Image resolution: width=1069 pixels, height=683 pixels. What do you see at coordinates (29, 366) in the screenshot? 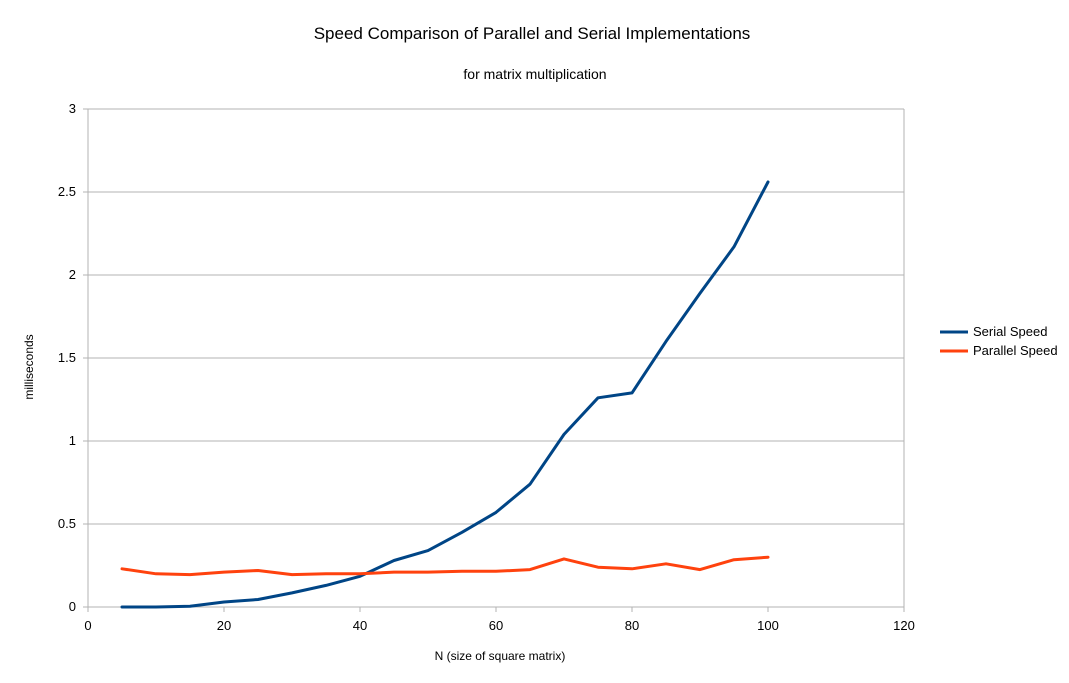
I see `y-axis-label: milliseconds` at bounding box center [29, 366].